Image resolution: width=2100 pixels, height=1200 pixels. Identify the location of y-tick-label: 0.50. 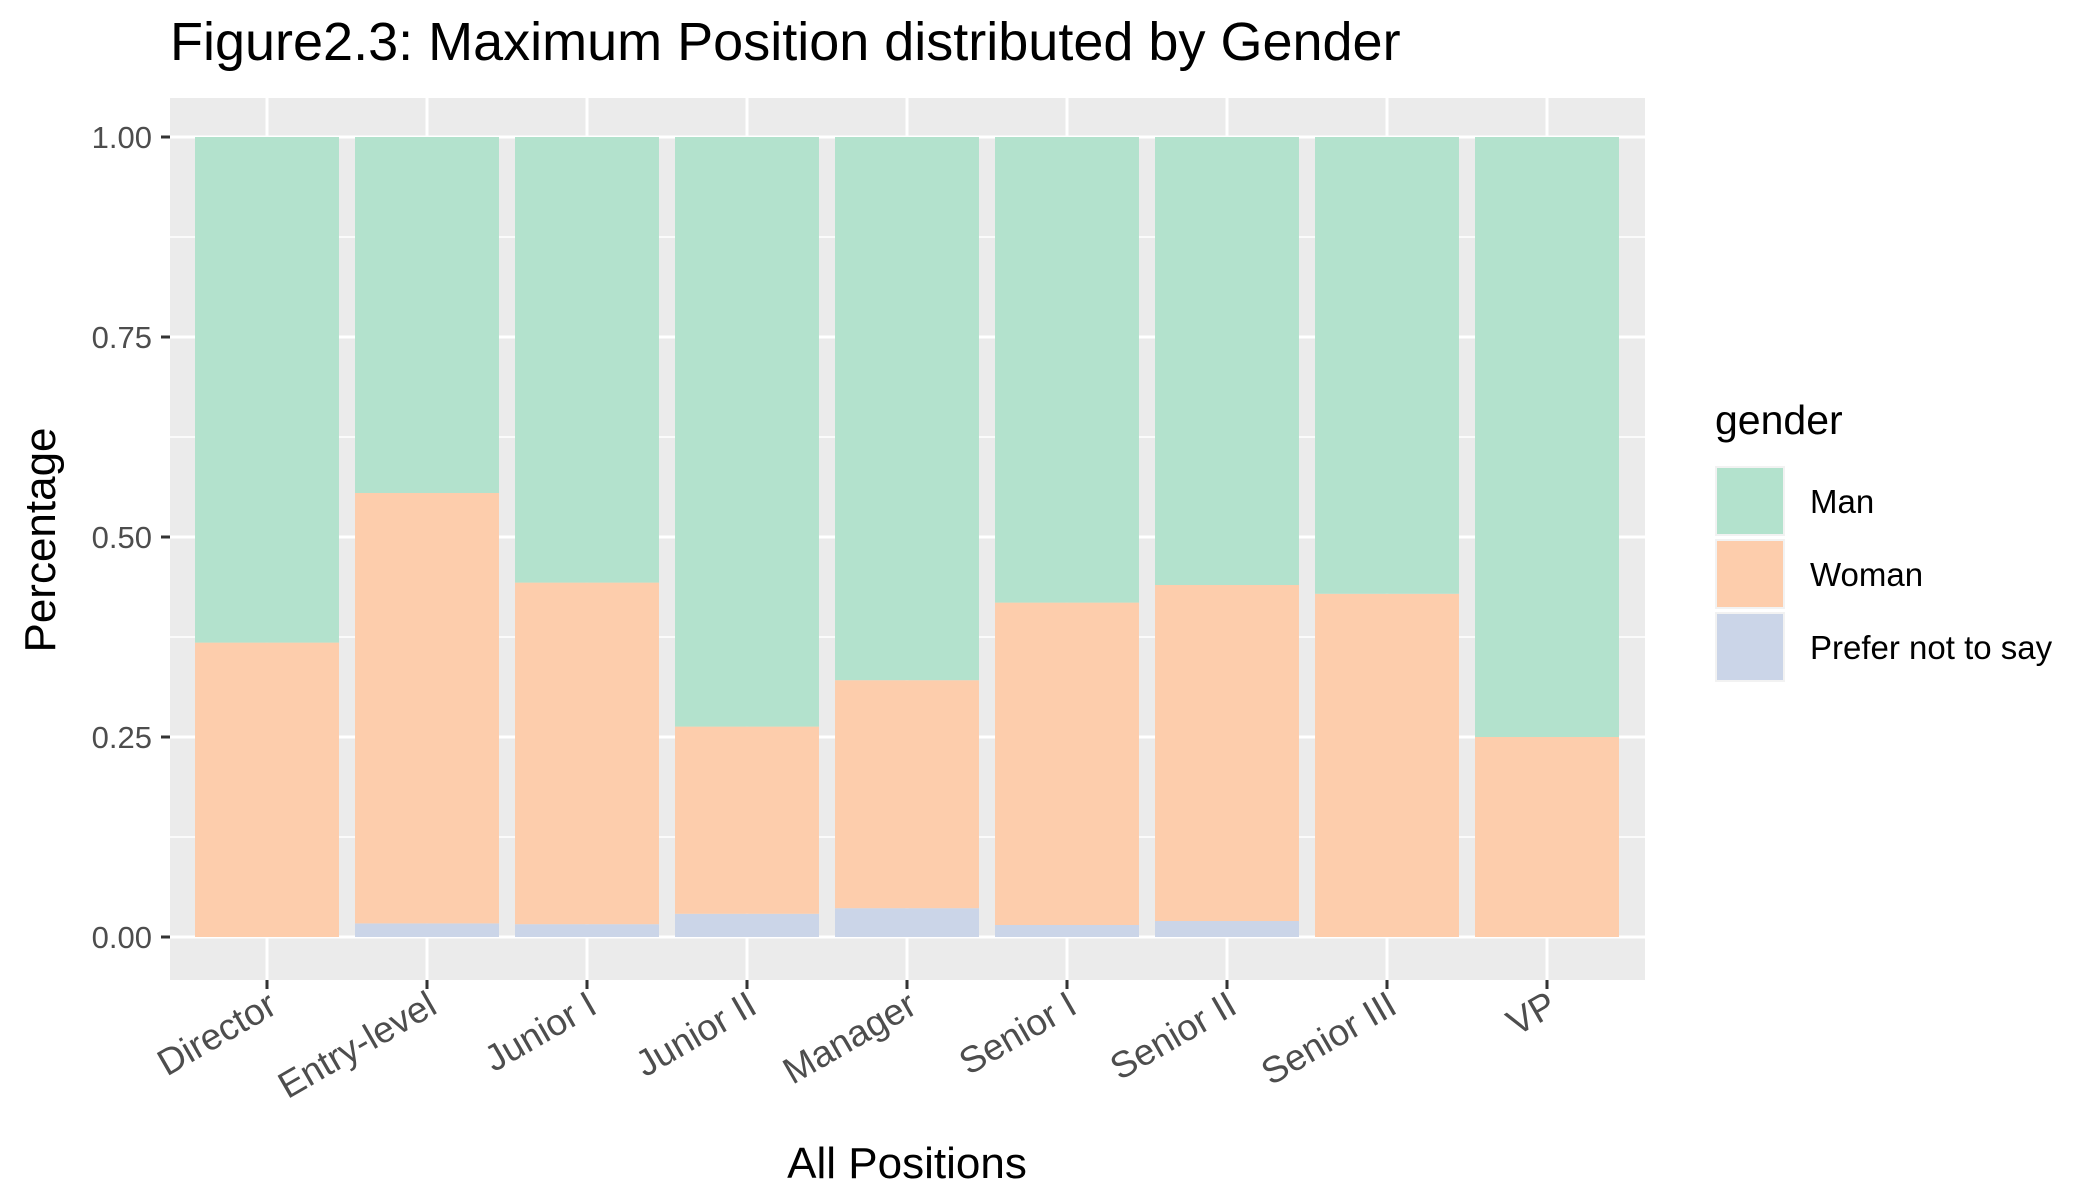
(122, 537).